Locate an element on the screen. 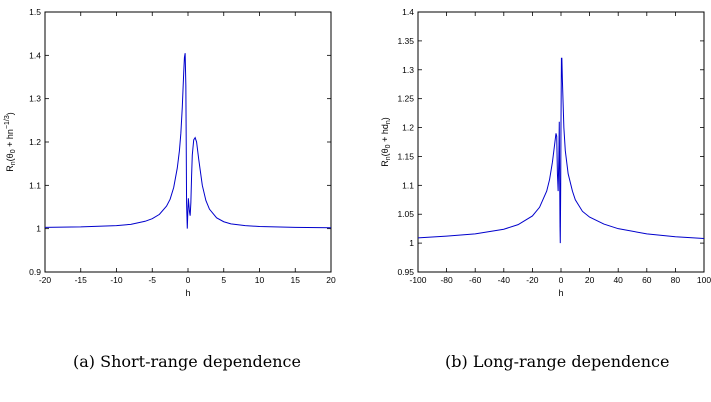 This screenshot has height=402, width=711. y-tick-label-b-3: 1.1 is located at coordinates (408, 185).